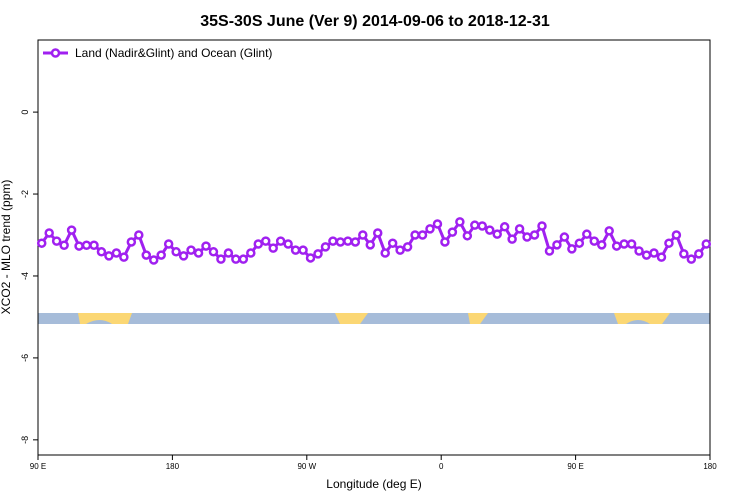  Describe the element at coordinates (6, 247) in the screenshot. I see `y-axis-label: XCO2 - MLO trend (ppm)` at that location.